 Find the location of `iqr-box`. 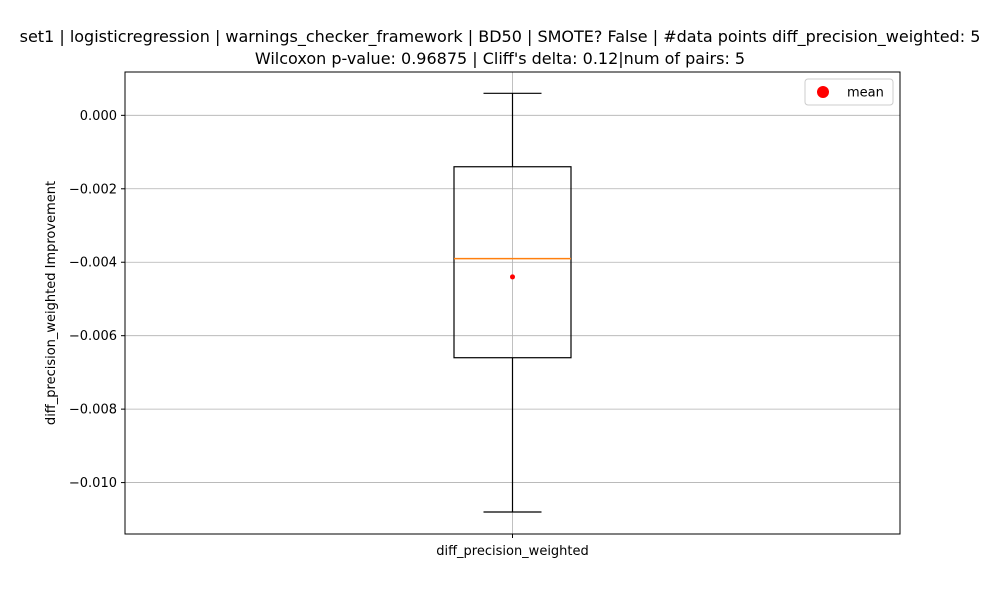

iqr-box is located at coordinates (512, 262).